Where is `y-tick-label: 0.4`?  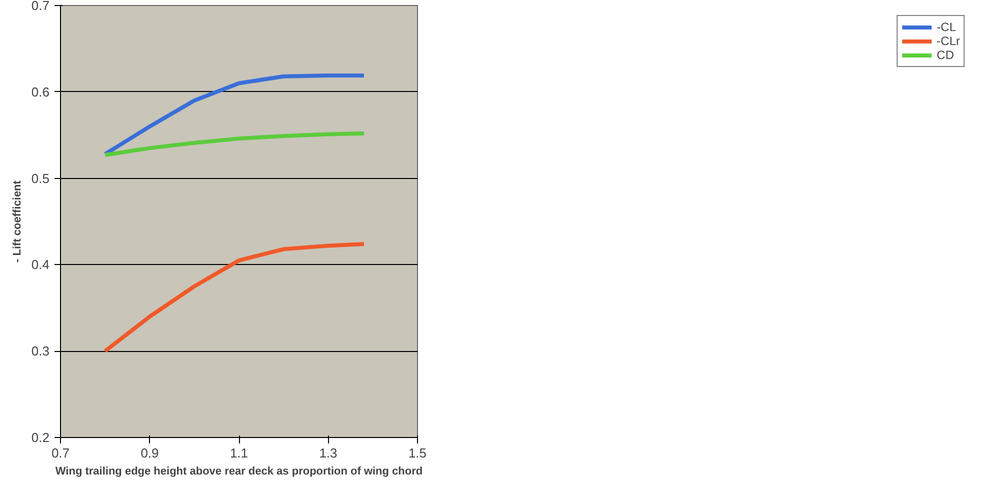
y-tick-label: 0.4 is located at coordinates (40, 264).